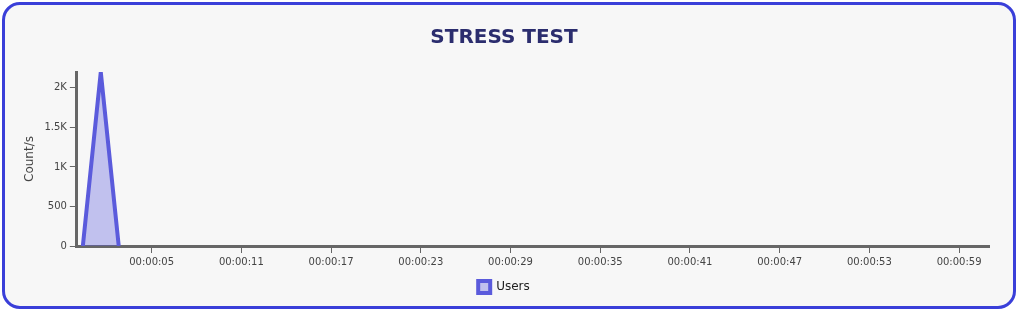 Image resolution: width=1024 pixels, height=317 pixels. Describe the element at coordinates (600, 261) in the screenshot. I see `x-tick-label: 00:00:35` at that location.